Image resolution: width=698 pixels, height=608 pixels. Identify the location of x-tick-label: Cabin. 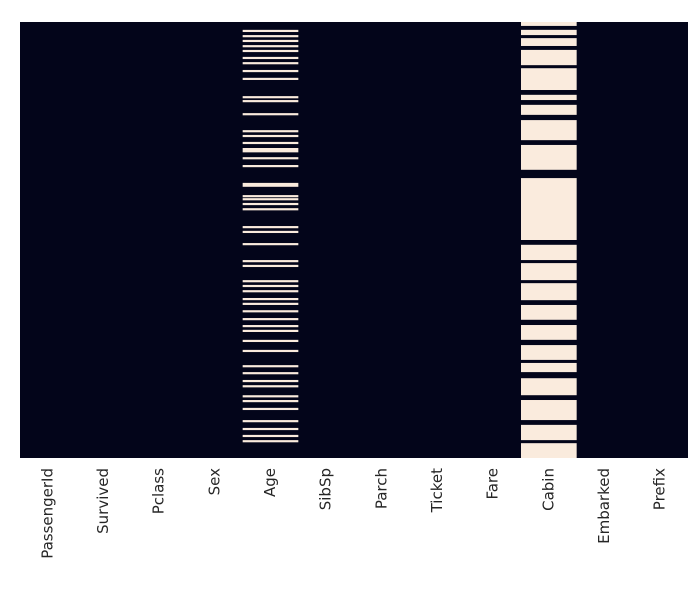
(548, 489).